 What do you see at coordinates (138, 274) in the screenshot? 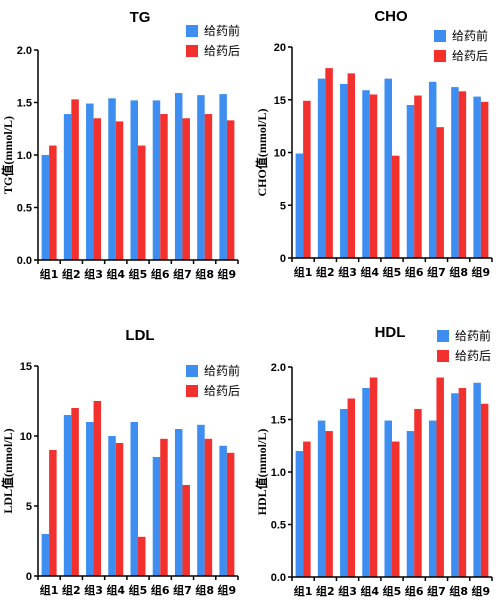
I see `tg-x-tick-label: 组5` at bounding box center [138, 274].